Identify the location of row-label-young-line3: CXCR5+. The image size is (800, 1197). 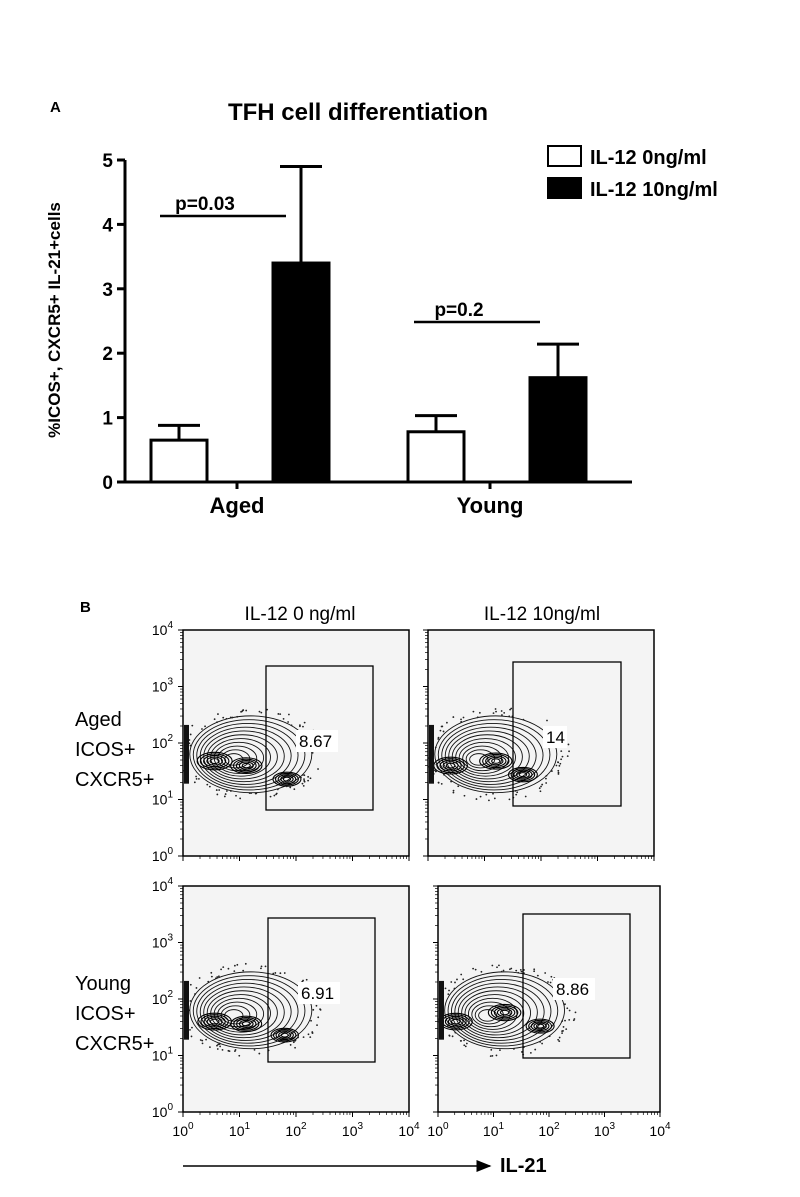
(114, 1044).